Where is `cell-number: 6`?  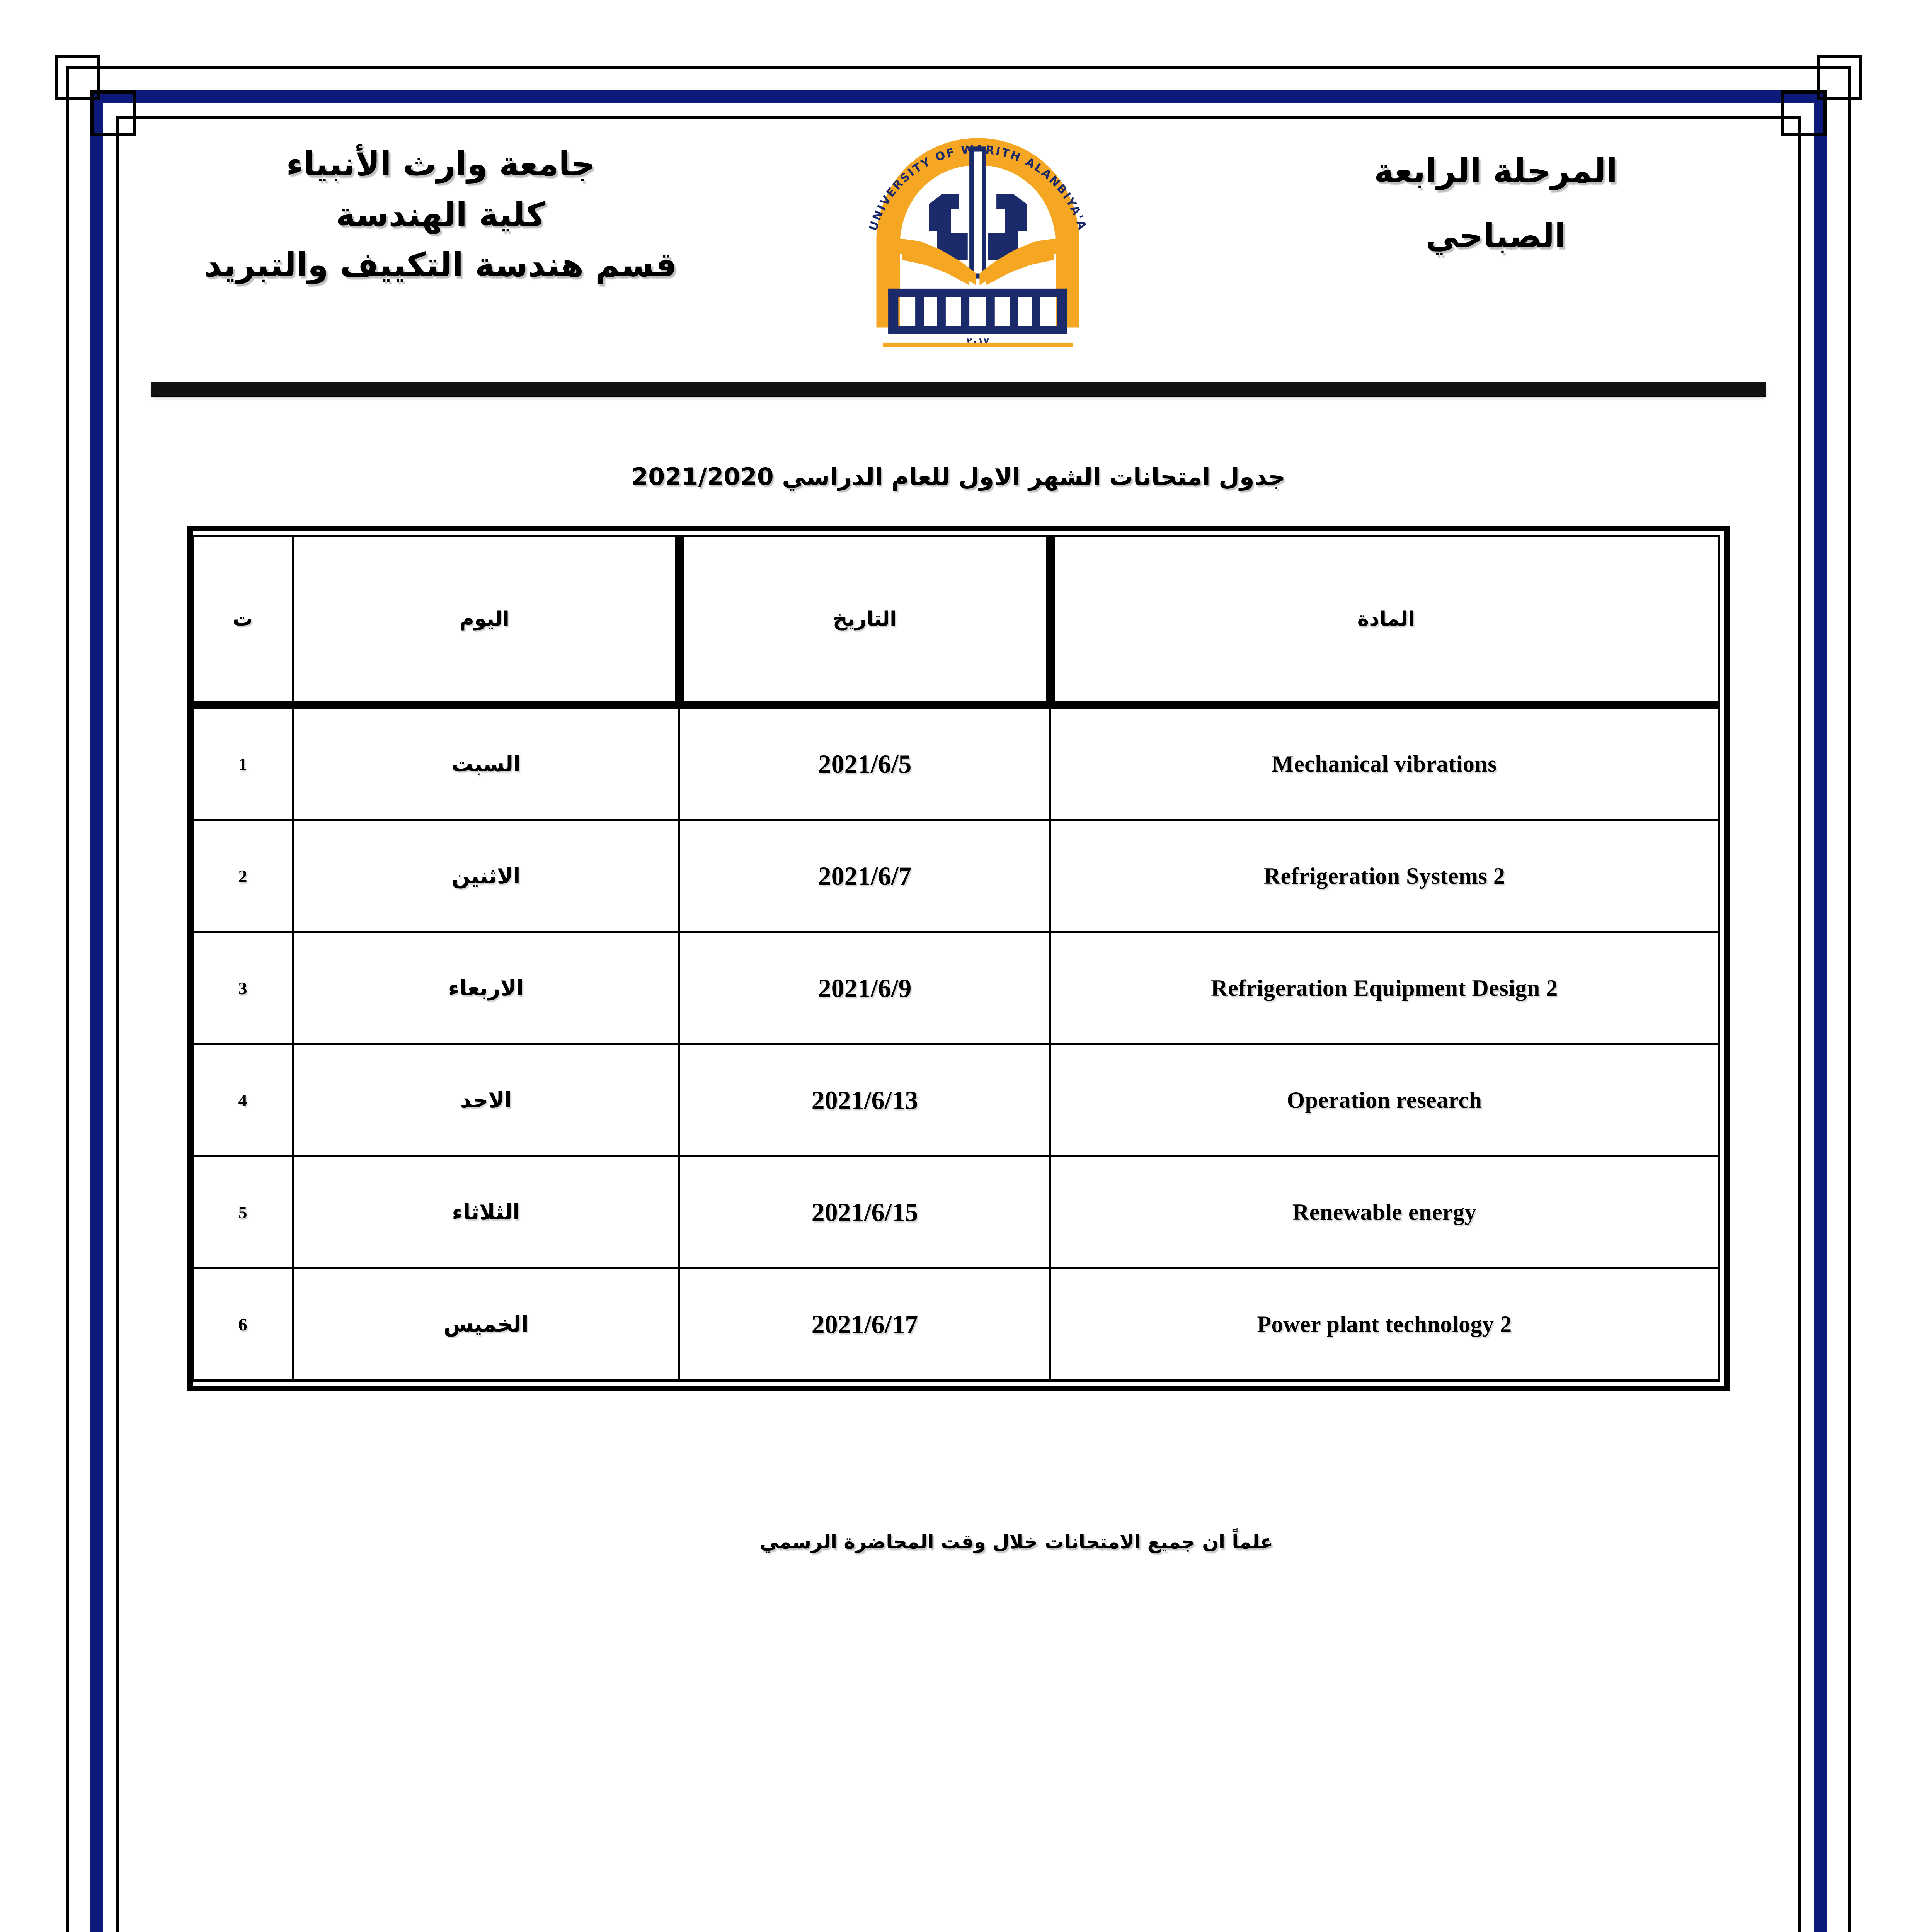 cell-number: 6 is located at coordinates (242, 1325).